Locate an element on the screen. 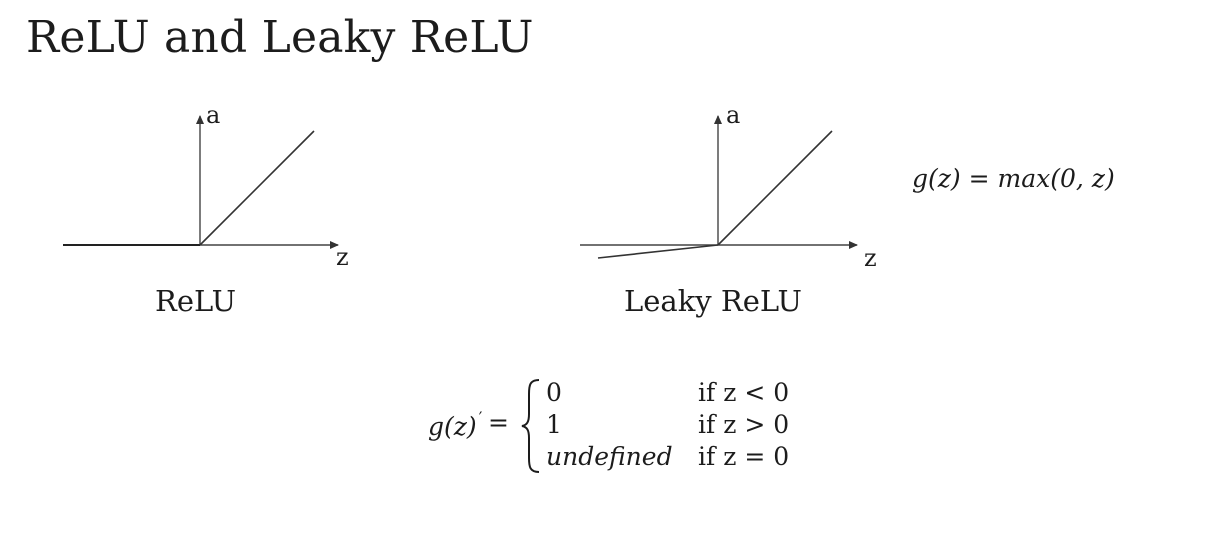  case-value: 0 is located at coordinates (554, 392).